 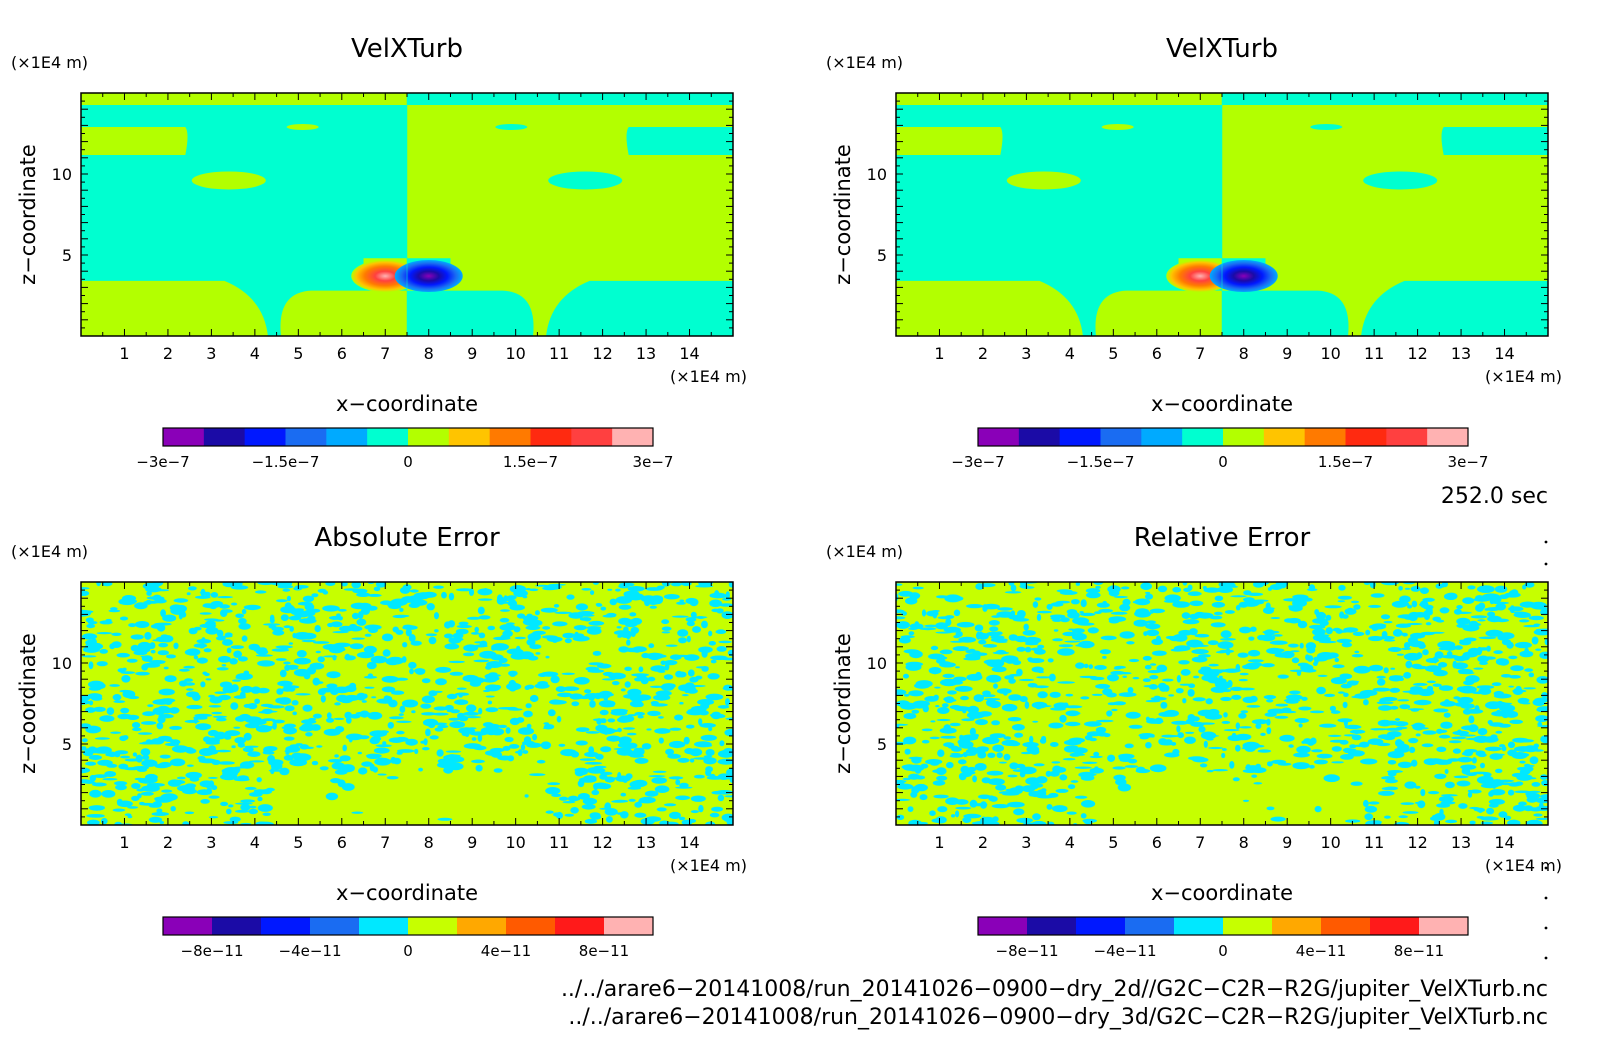 What do you see at coordinates (67, 255) in the screenshot?
I see `y-tick-label: 5` at bounding box center [67, 255].